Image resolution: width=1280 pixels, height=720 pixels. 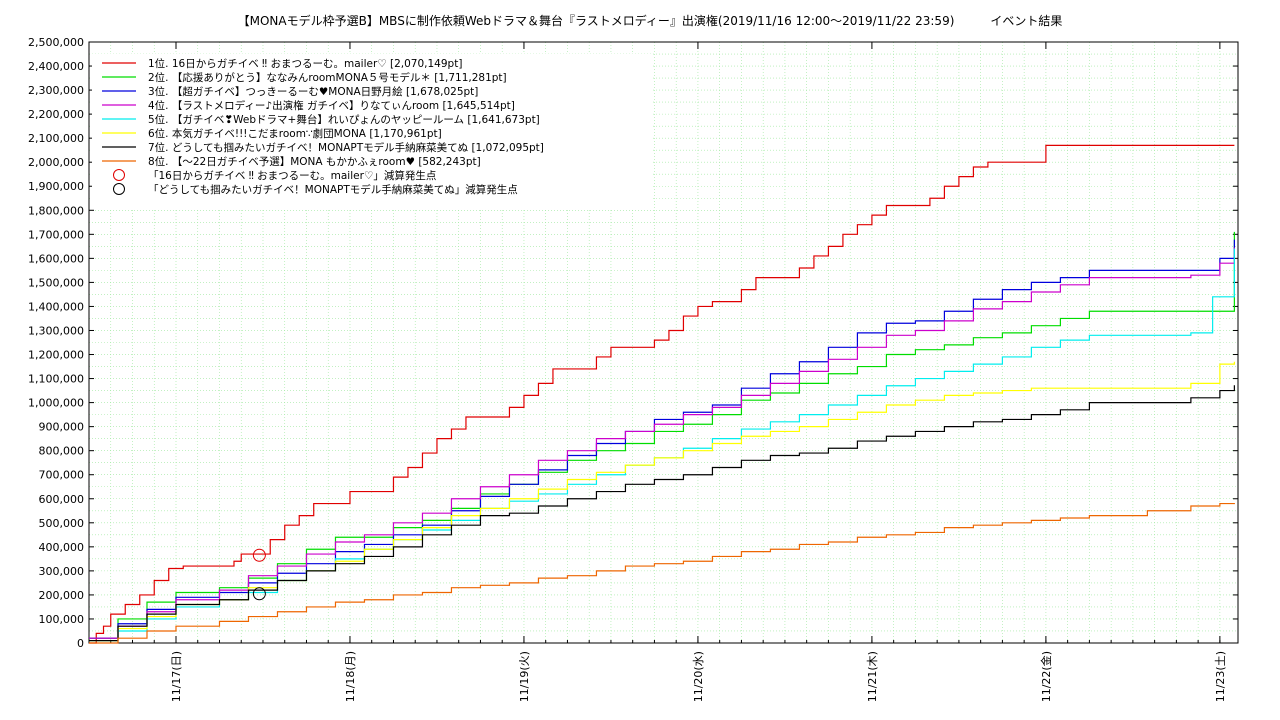 I want to click on y-tick-label: 800,000, so click(x=62, y=451).